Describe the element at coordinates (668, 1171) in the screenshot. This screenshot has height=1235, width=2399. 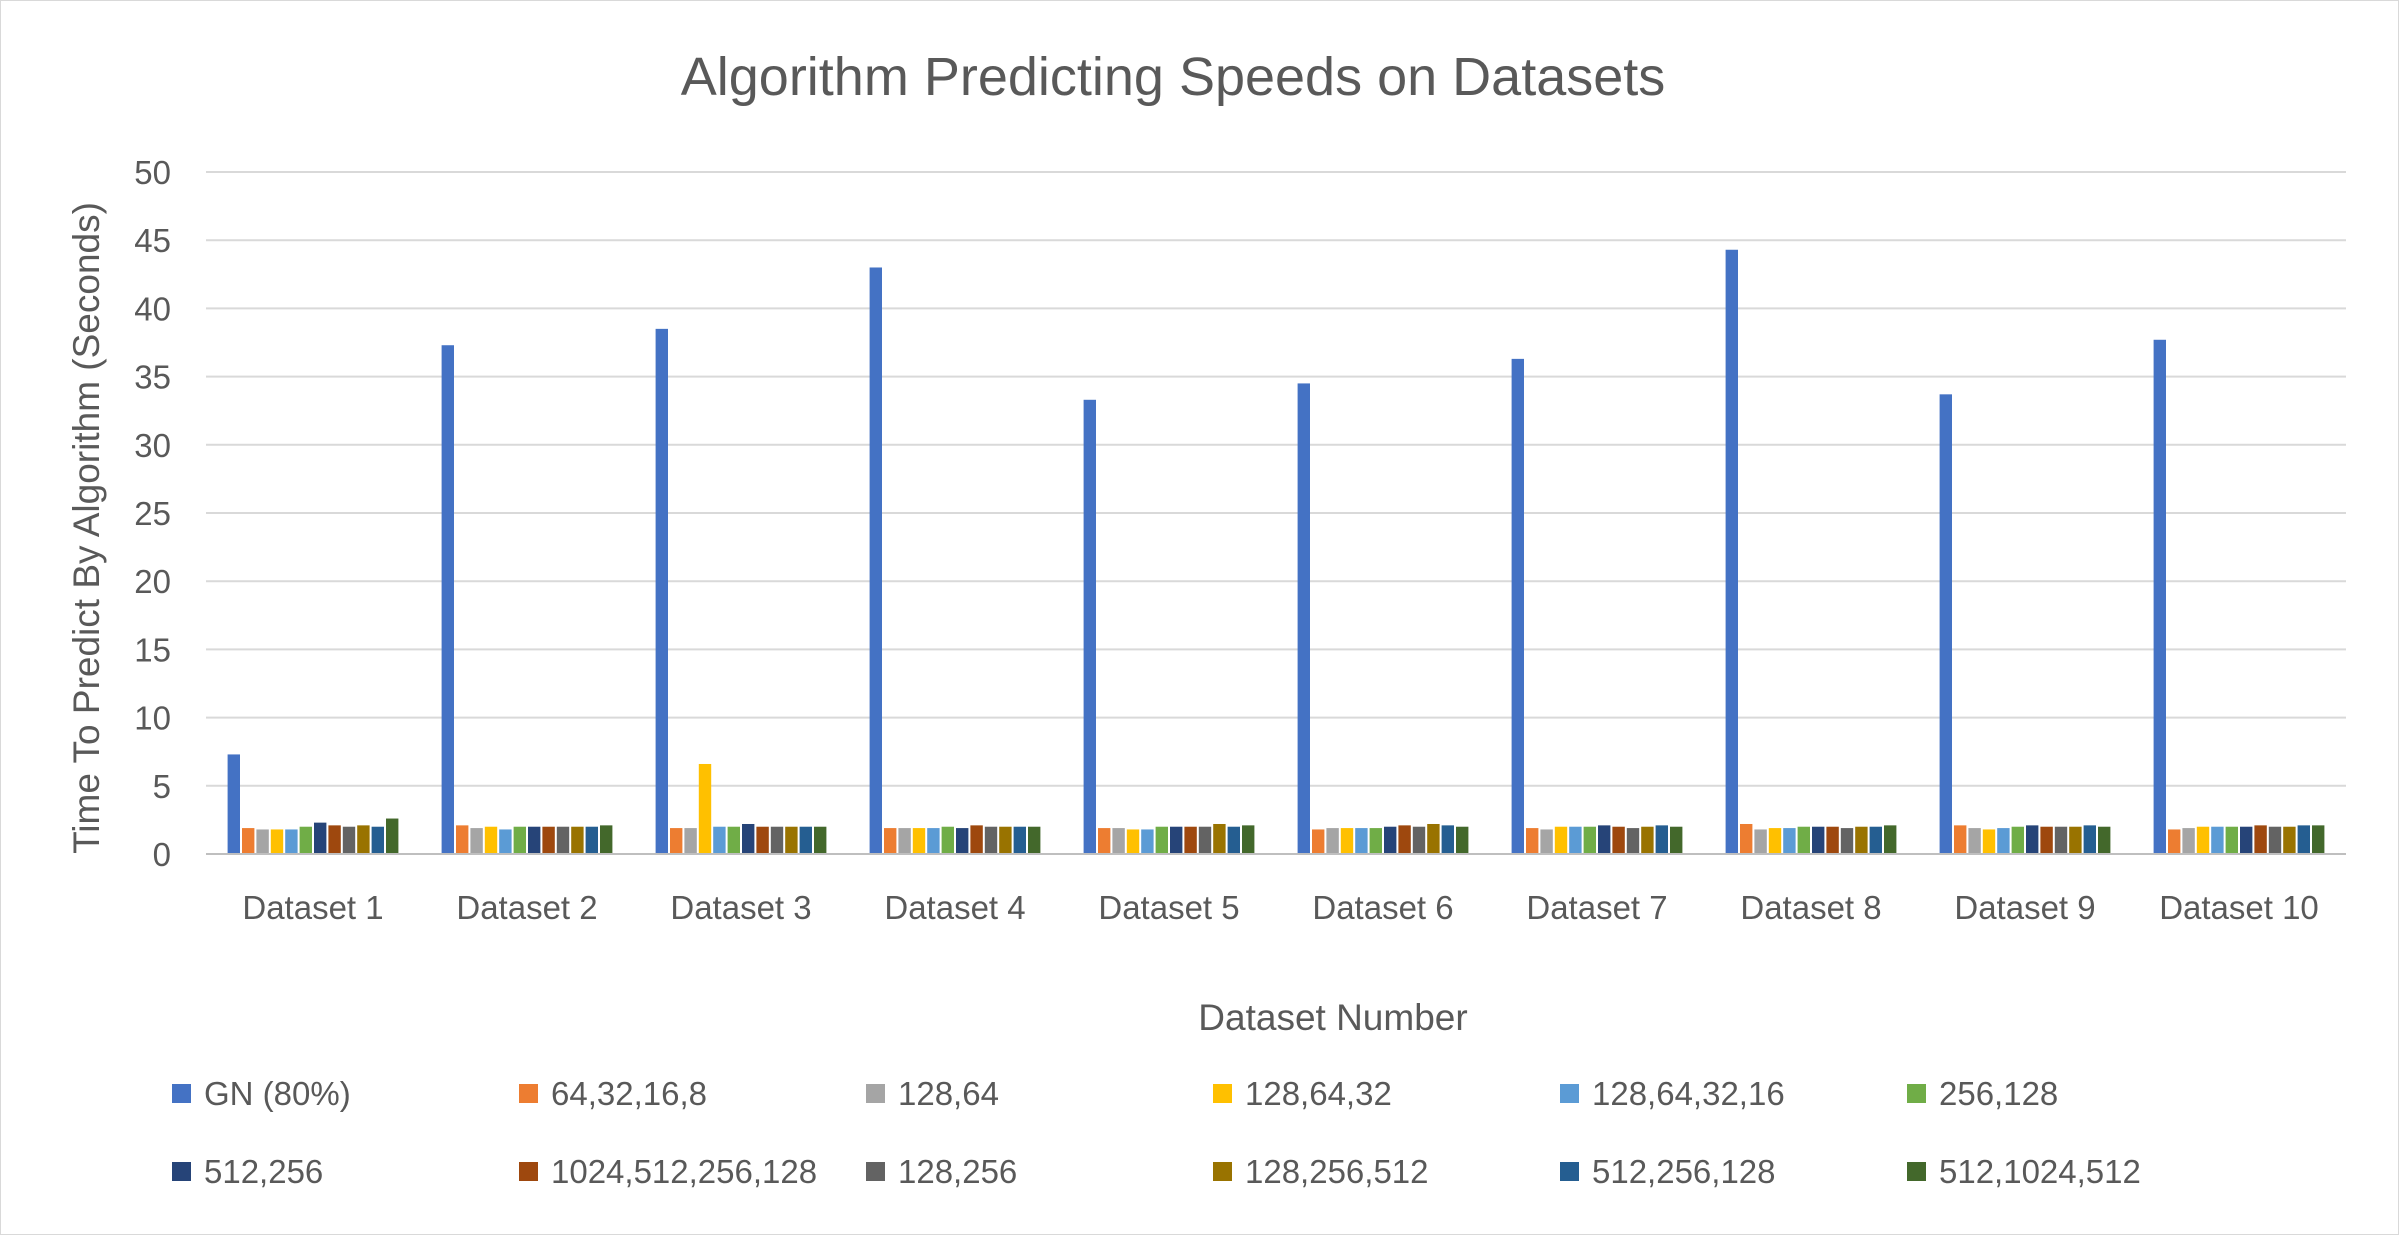
I see `legend-entry: 1024,512,256,128` at that location.